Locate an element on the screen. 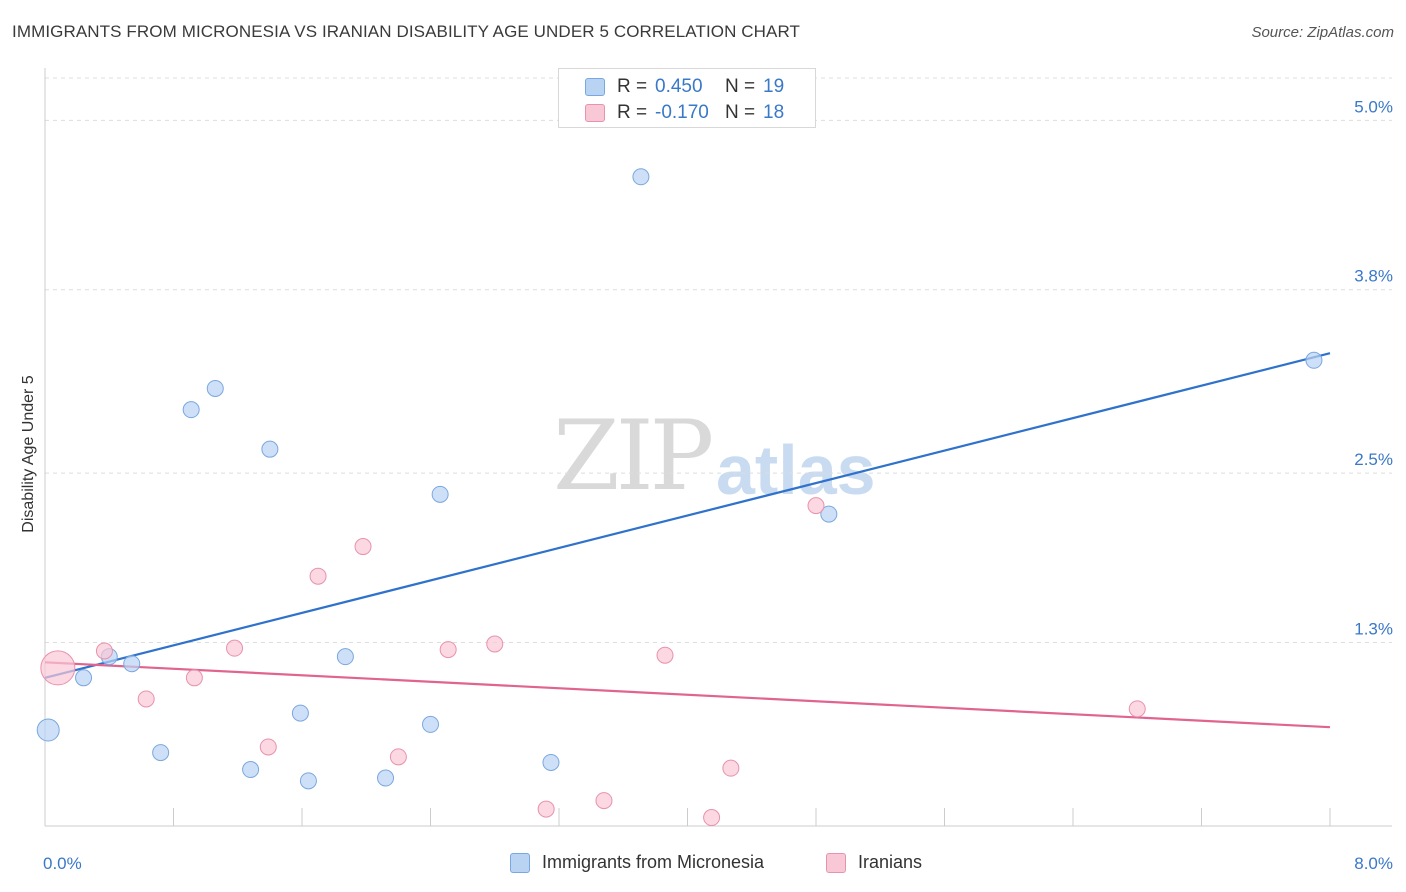 This screenshot has height=892, width=1406. legend-row-micronesia: R = 0.450 N = 19 is located at coordinates (684, 87).